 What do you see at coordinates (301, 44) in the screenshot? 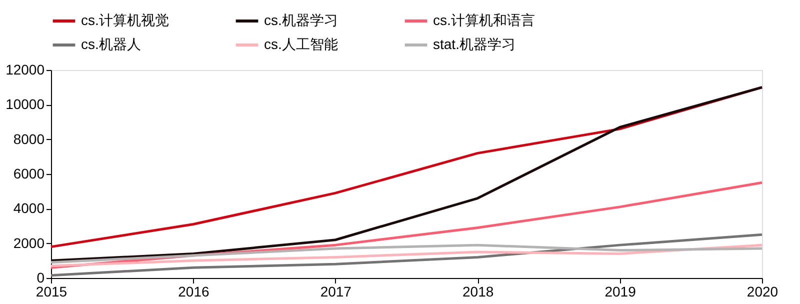
I see `legend-label: cs.人工智能` at bounding box center [301, 44].